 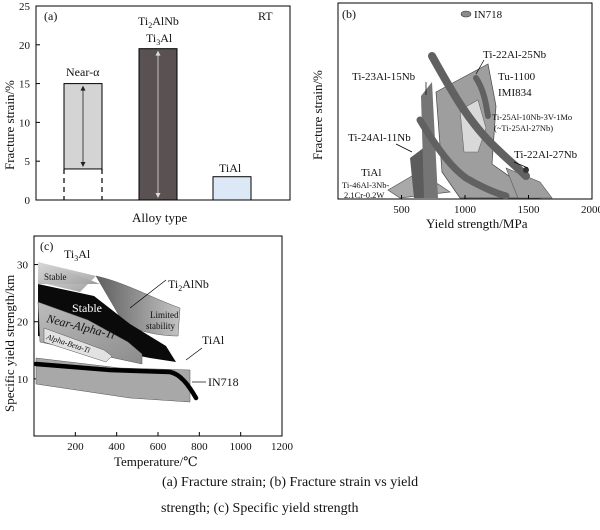 I want to click on chart-b-leaders, so click(x=462, y=114).